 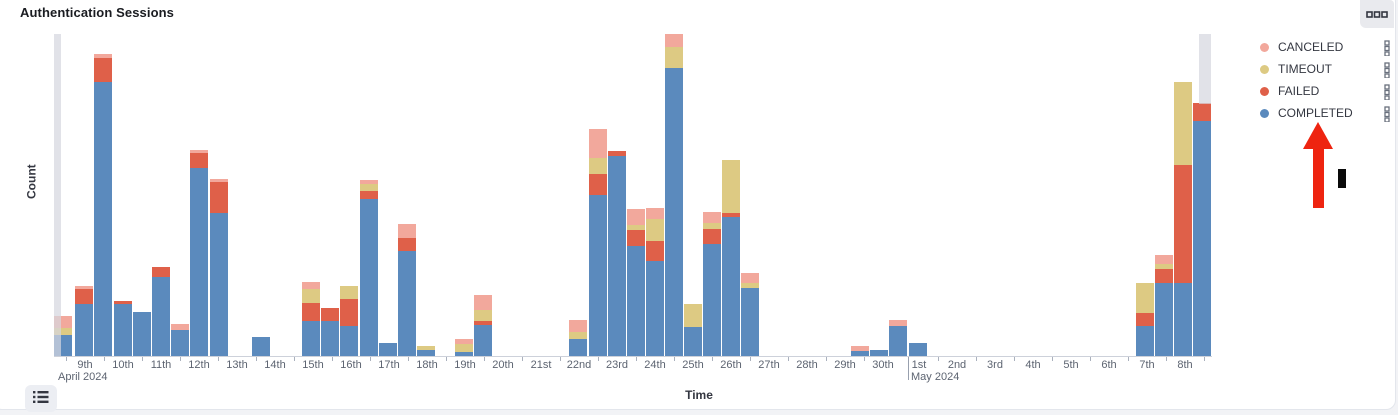 What do you see at coordinates (1329, 47) in the screenshot?
I see `legend-item-canceled: CANCELED` at bounding box center [1329, 47].